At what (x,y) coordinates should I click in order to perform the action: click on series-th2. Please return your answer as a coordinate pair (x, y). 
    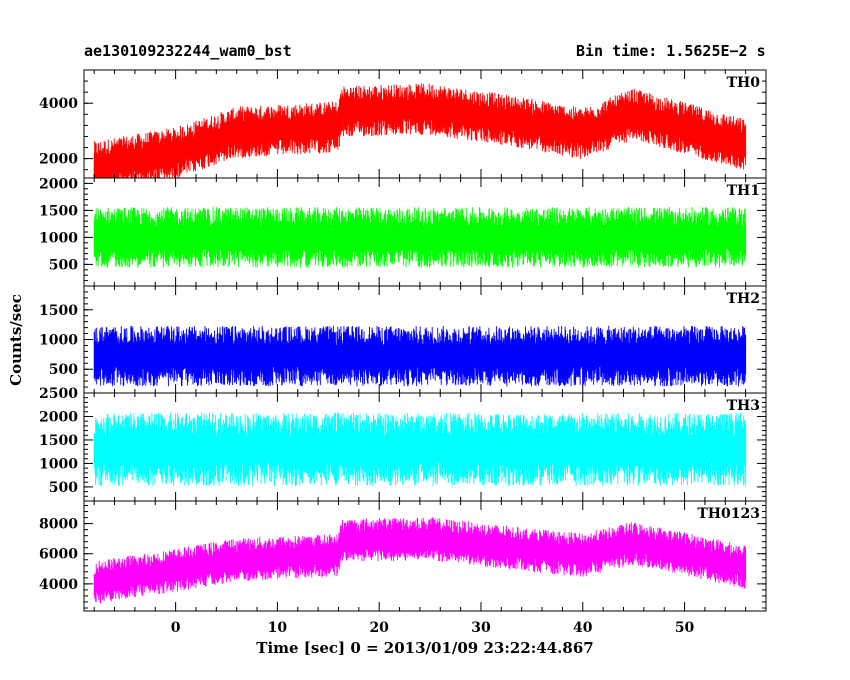
    Looking at the image, I should click on (420, 356).